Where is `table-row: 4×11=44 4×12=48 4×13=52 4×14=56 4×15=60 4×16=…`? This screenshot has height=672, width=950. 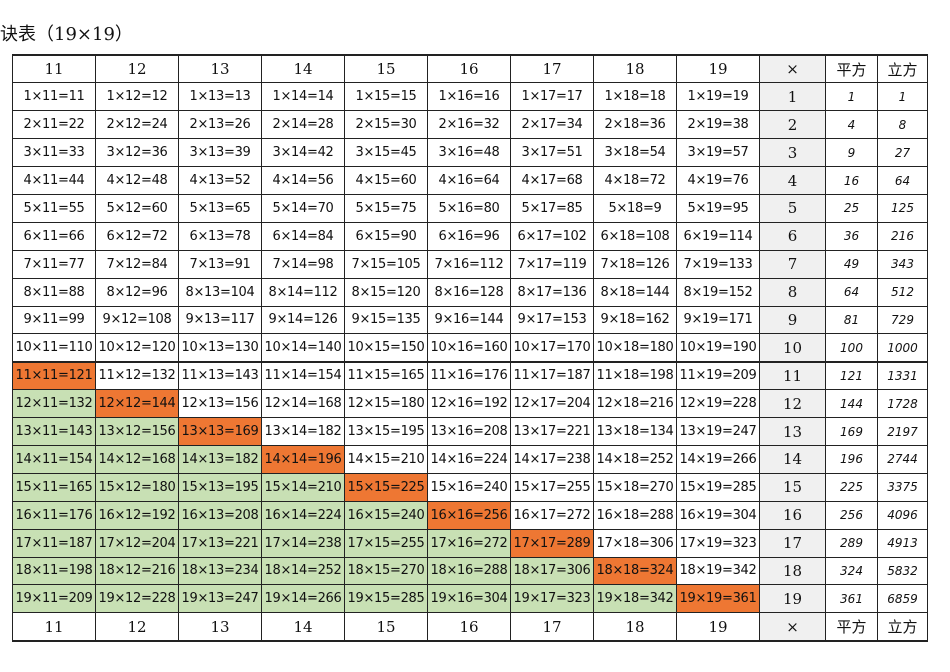
table-row: 4×11=44 4×12=48 4×13=52 4×14=56 4×15=60 4×16=… is located at coordinates (470, 180).